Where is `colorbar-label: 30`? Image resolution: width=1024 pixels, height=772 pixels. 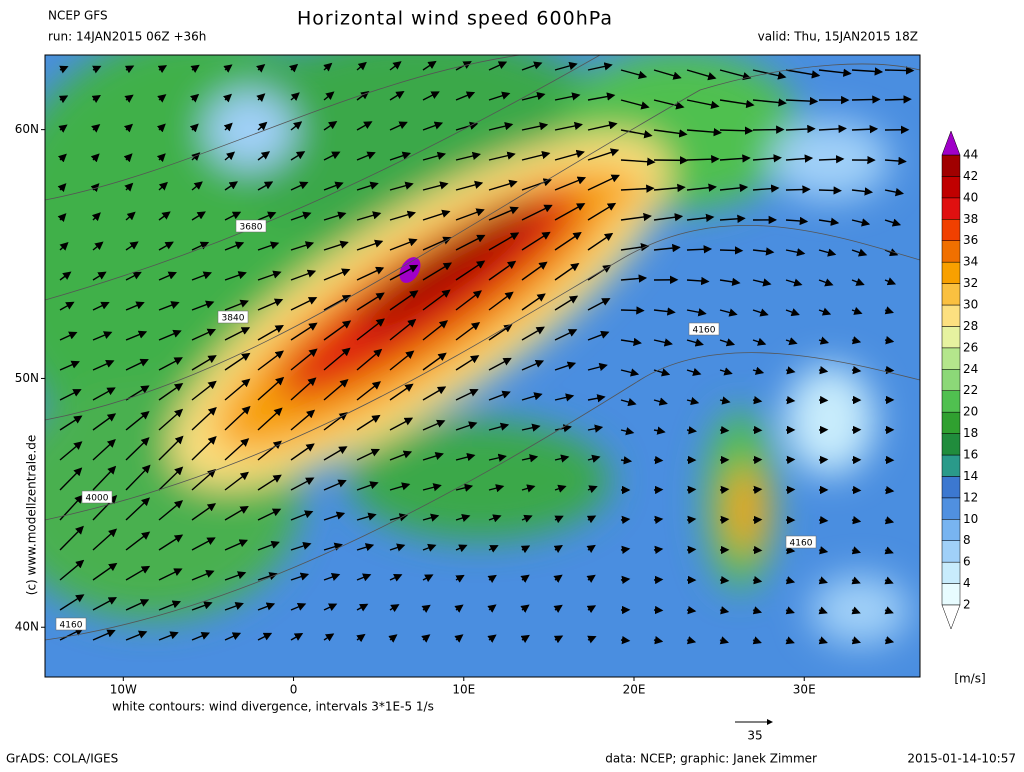 colorbar-label: 30 is located at coordinates (970, 305).